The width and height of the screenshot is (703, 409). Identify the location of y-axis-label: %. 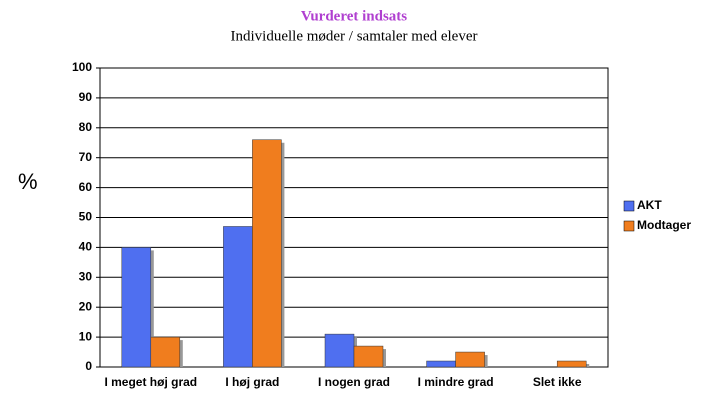
(28, 181).